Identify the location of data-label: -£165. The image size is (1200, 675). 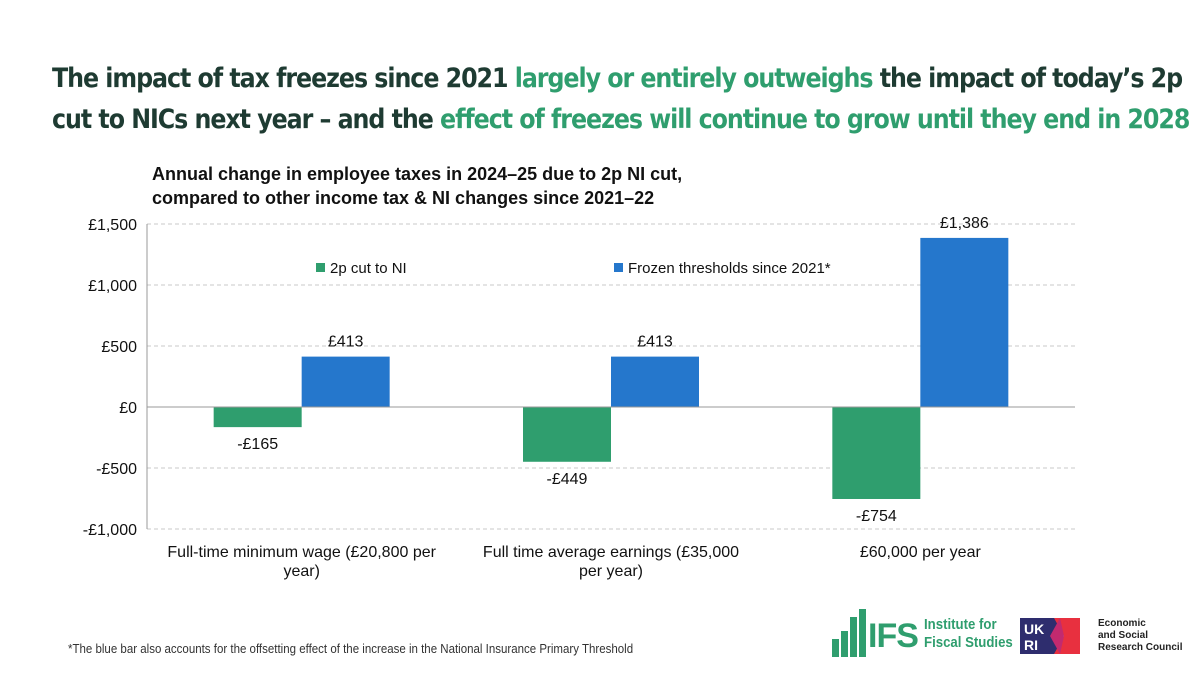
(257, 444).